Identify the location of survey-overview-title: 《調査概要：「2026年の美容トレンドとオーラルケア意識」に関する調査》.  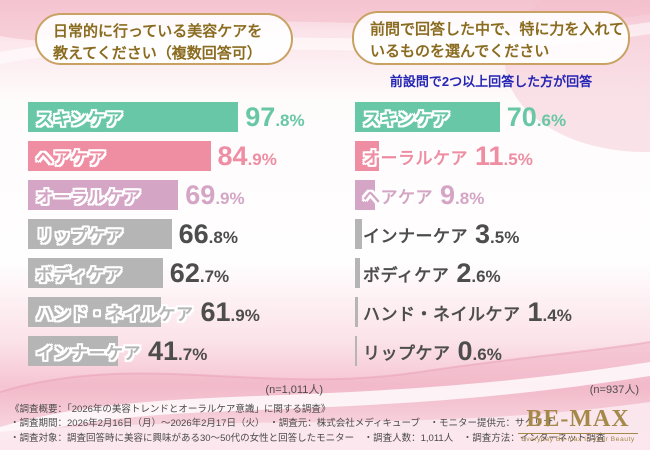
(170, 409).